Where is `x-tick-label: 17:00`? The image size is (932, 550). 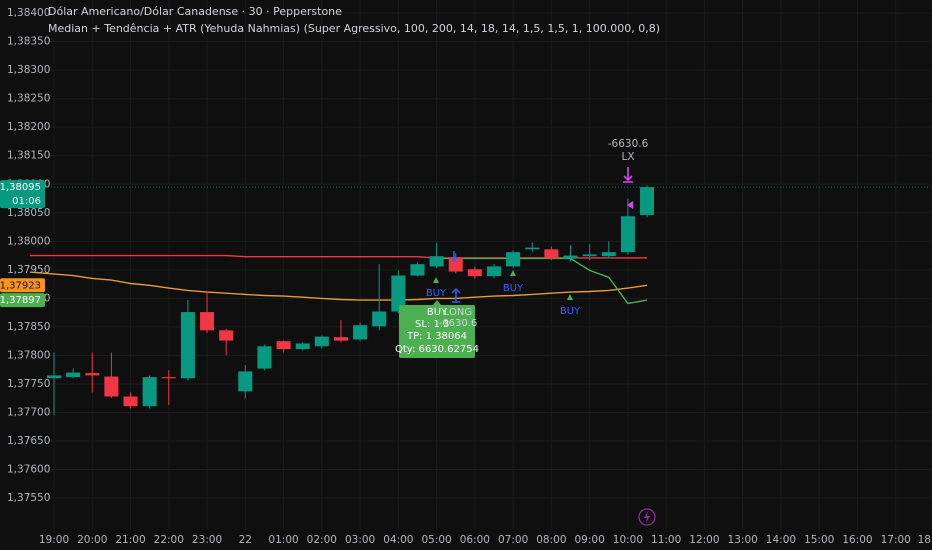
x-tick-label: 17:00 is located at coordinates (896, 540).